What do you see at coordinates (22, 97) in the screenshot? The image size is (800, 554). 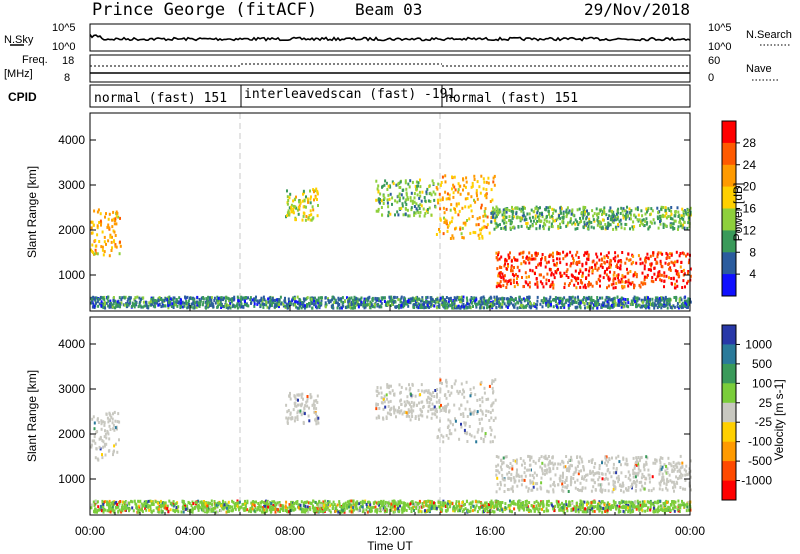 I see `cpid-label: CPID` at bounding box center [22, 97].